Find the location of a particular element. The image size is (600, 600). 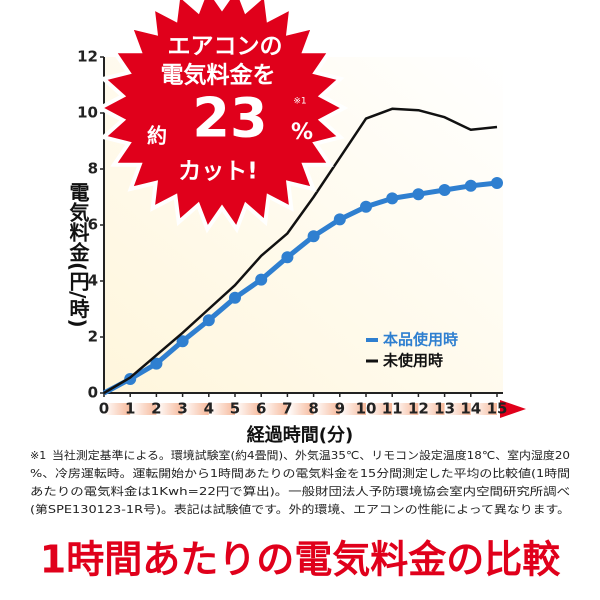

y-tick-label: 0 is located at coordinates (93, 393).